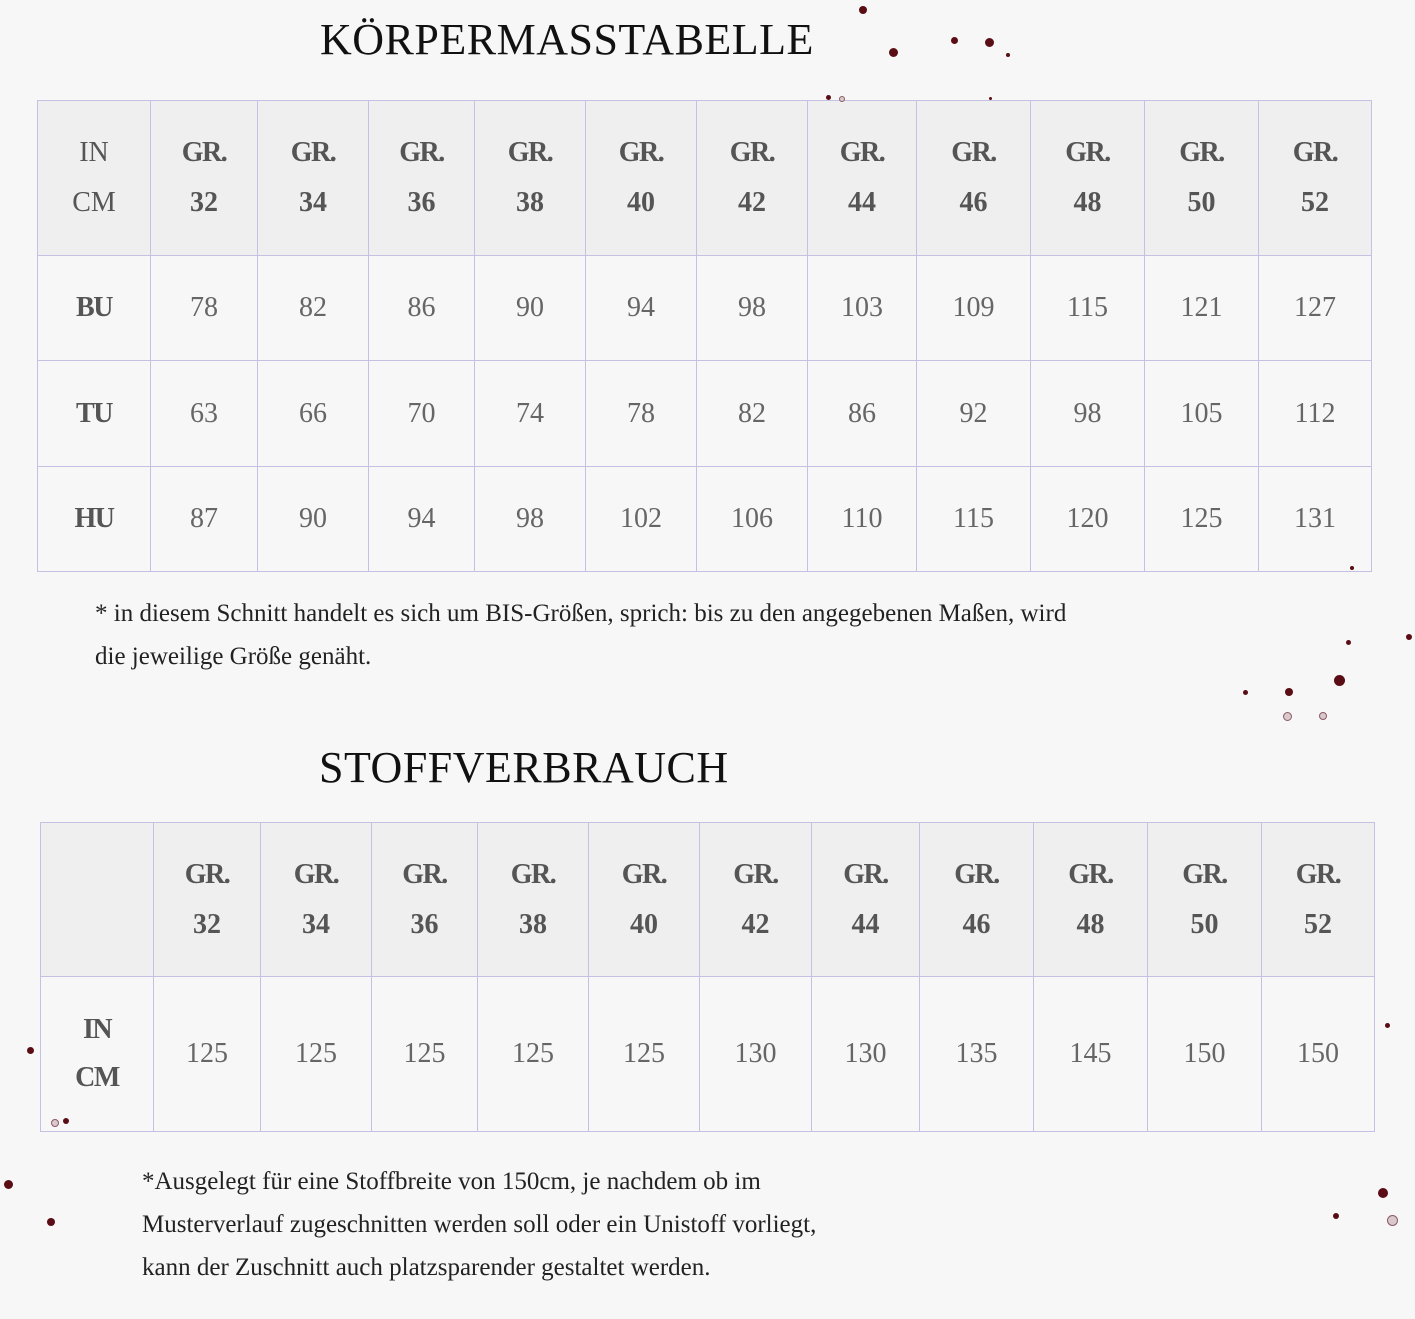 This screenshot has height=1319, width=1415. I want to click on size-header: GR. 32, so click(207, 899).